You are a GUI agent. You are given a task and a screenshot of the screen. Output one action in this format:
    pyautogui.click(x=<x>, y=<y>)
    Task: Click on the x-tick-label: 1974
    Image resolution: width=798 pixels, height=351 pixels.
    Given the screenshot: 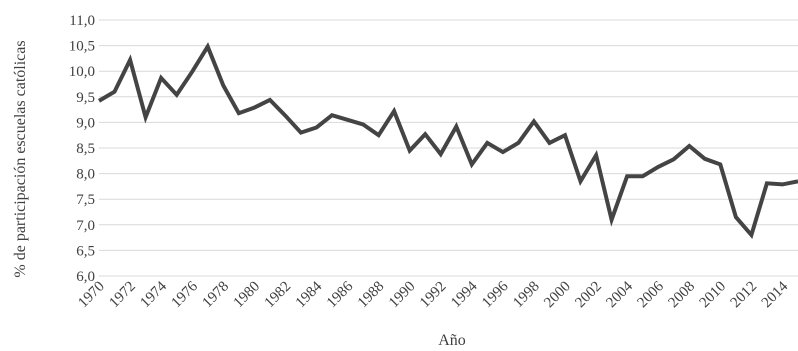 What is the action you would take?
    pyautogui.click(x=153, y=294)
    